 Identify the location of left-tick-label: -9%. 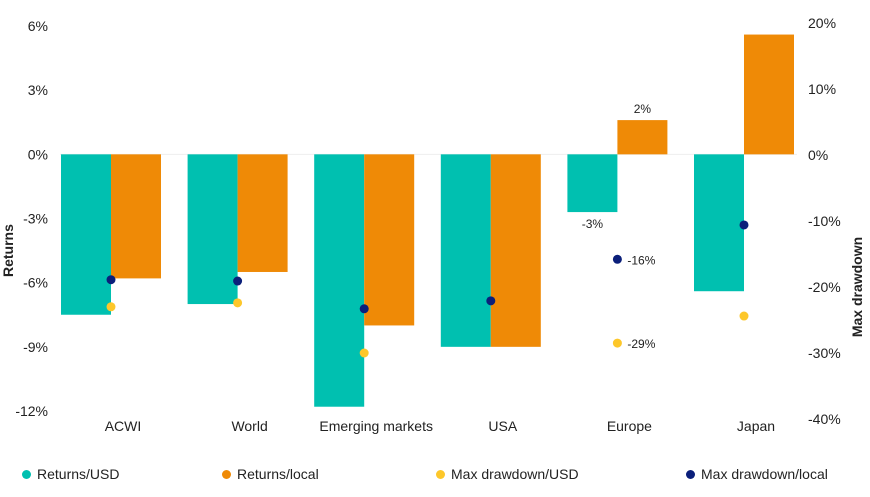
(35, 347).